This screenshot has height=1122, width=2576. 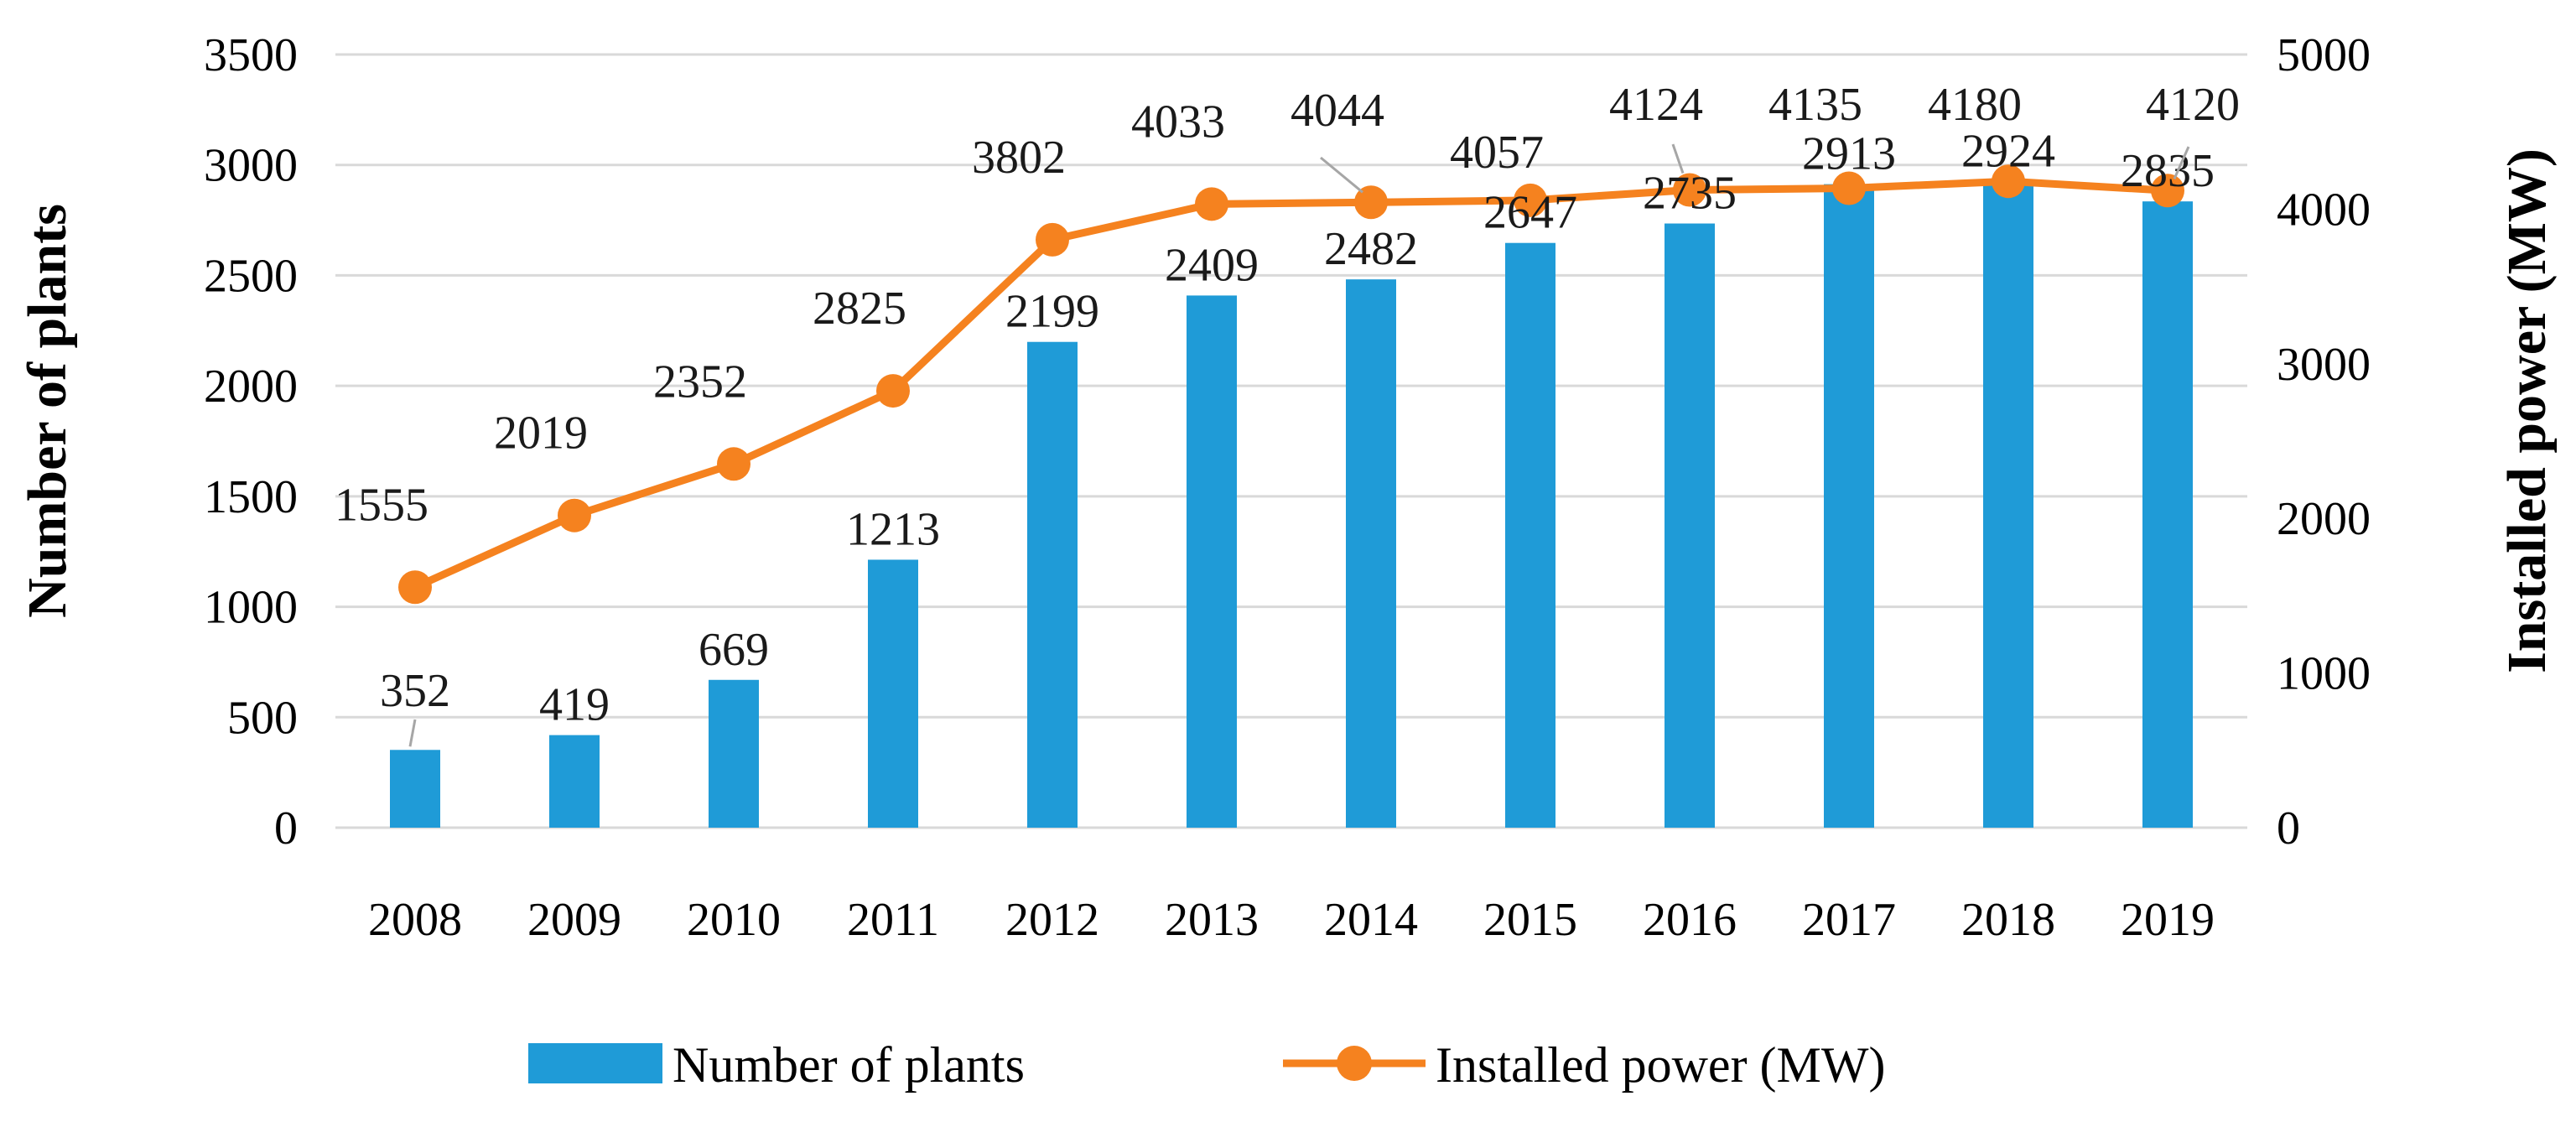 I want to click on line-data-label: 4044, so click(x=1337, y=111).